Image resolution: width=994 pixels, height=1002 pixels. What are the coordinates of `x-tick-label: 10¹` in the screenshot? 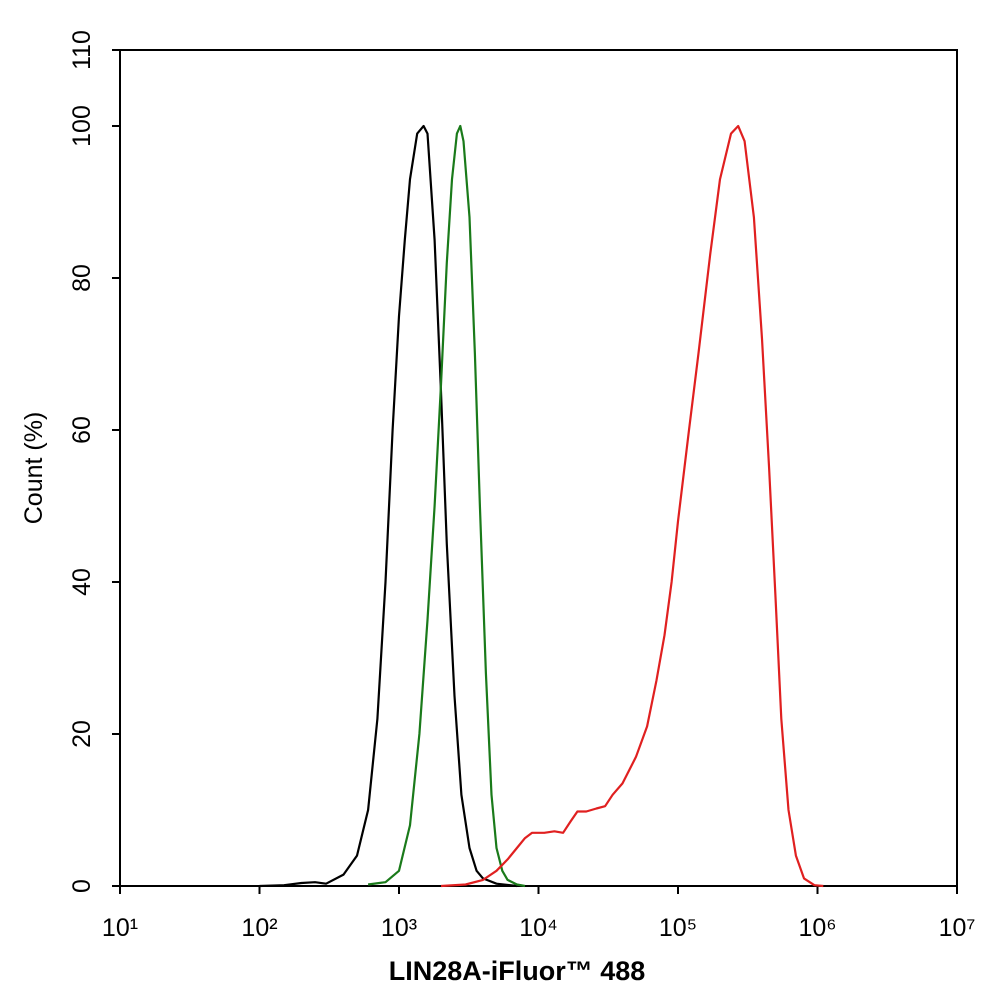 It's located at (120, 928).